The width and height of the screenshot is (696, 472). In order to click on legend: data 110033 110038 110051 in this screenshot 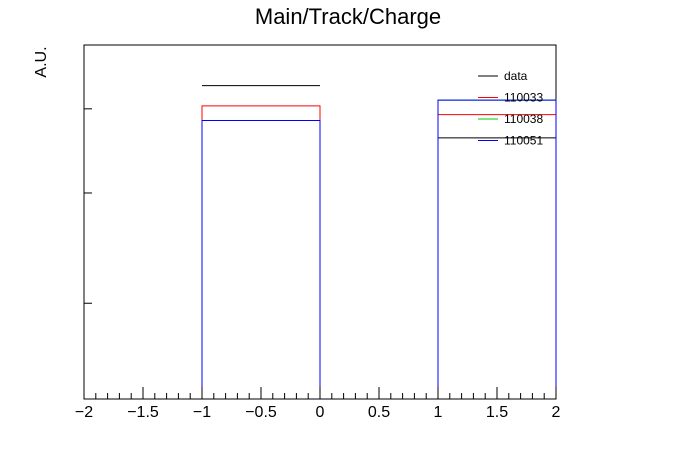, I will do `click(510, 108)`.